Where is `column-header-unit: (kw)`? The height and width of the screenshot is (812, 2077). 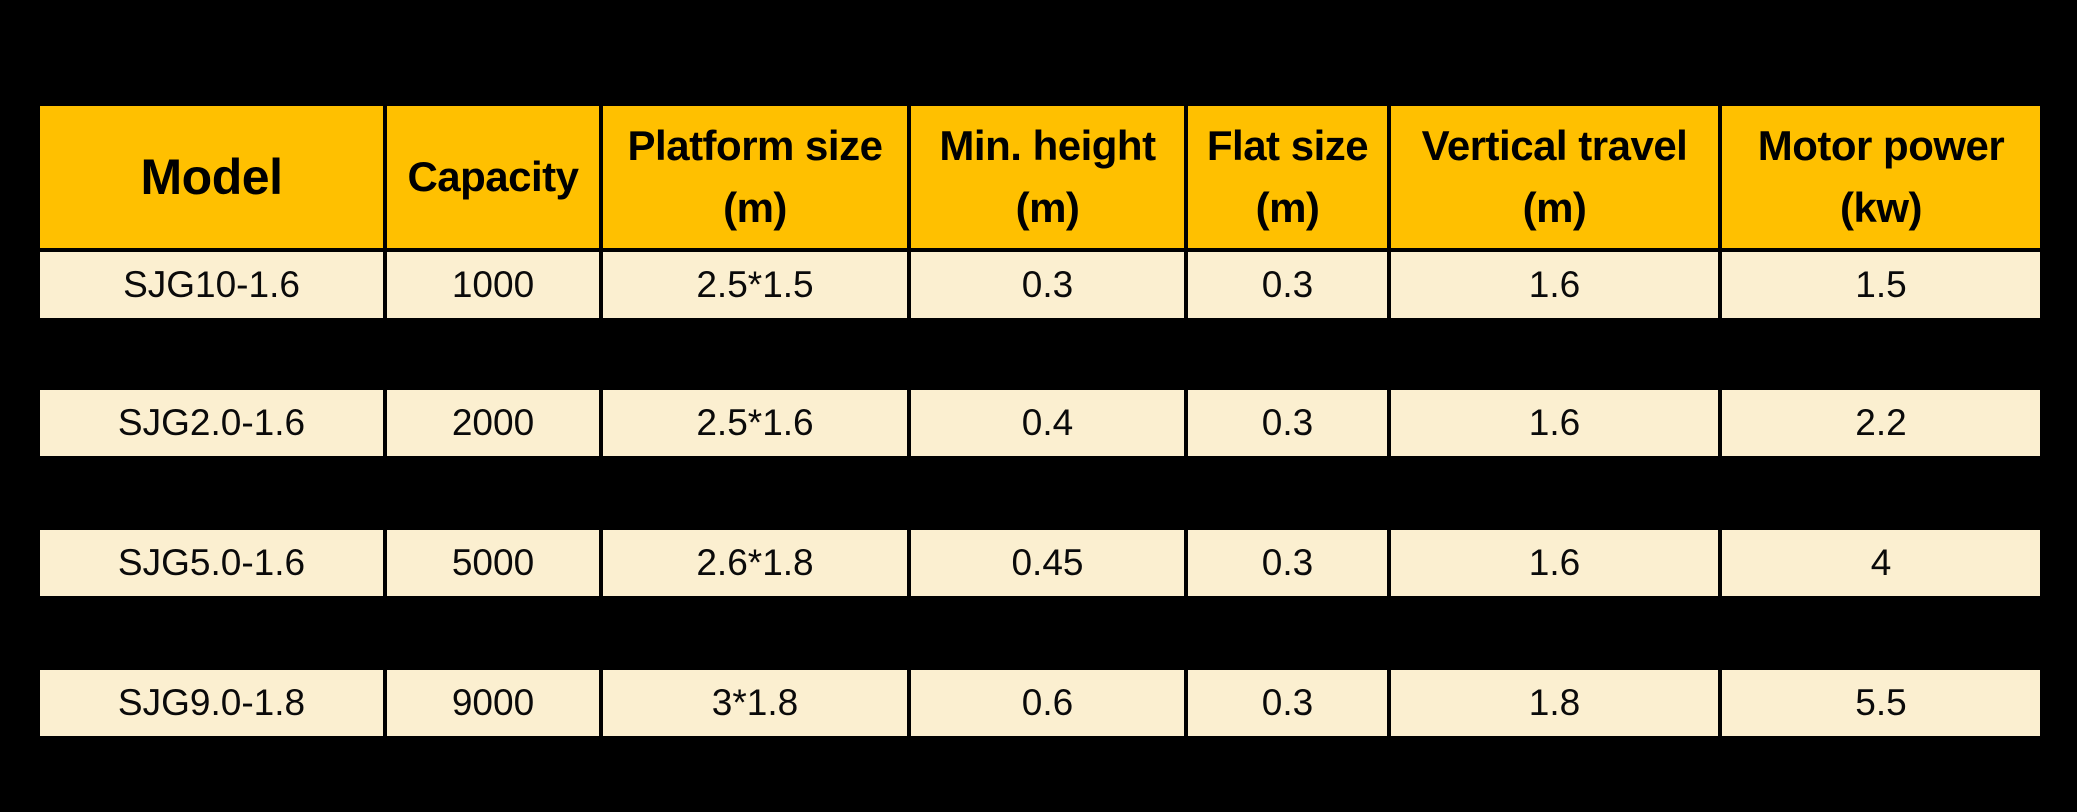
column-header-unit: (kw) is located at coordinates (1881, 207).